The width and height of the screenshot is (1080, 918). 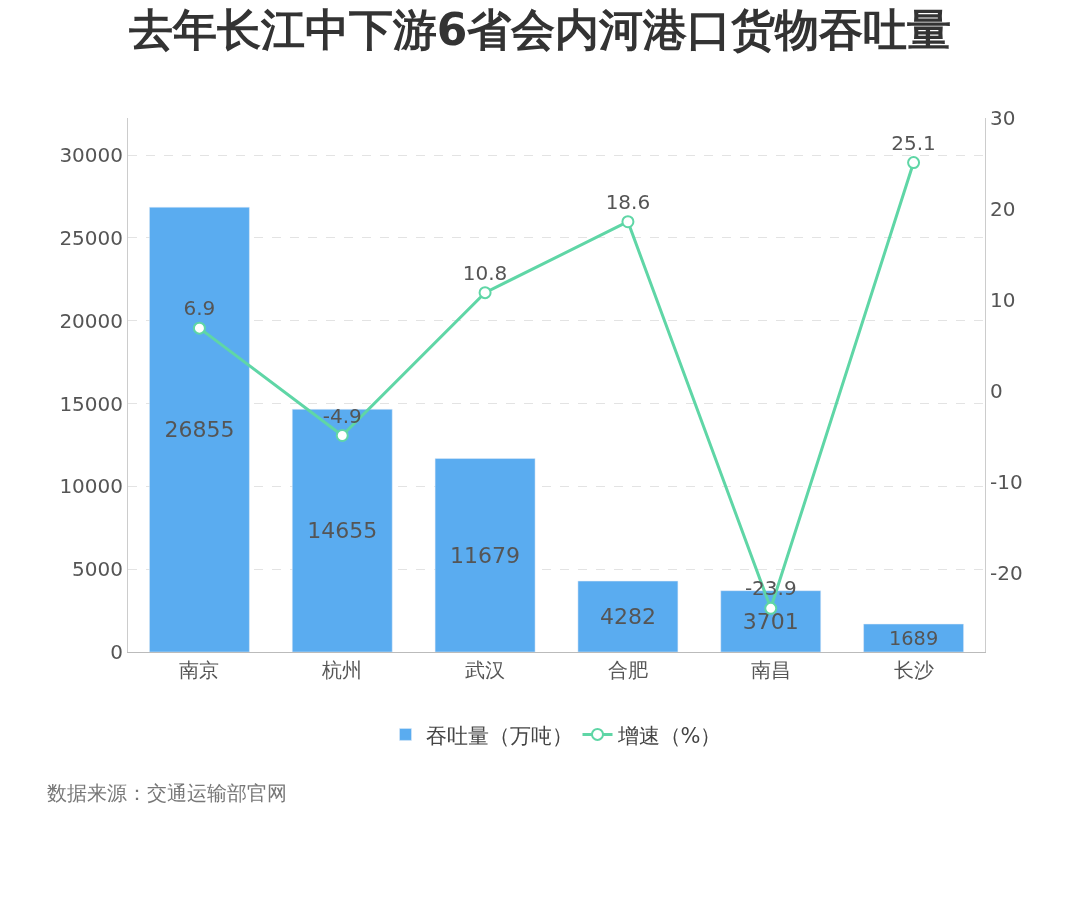 I want to click on y2-tick-label: 0, so click(x=996, y=390).